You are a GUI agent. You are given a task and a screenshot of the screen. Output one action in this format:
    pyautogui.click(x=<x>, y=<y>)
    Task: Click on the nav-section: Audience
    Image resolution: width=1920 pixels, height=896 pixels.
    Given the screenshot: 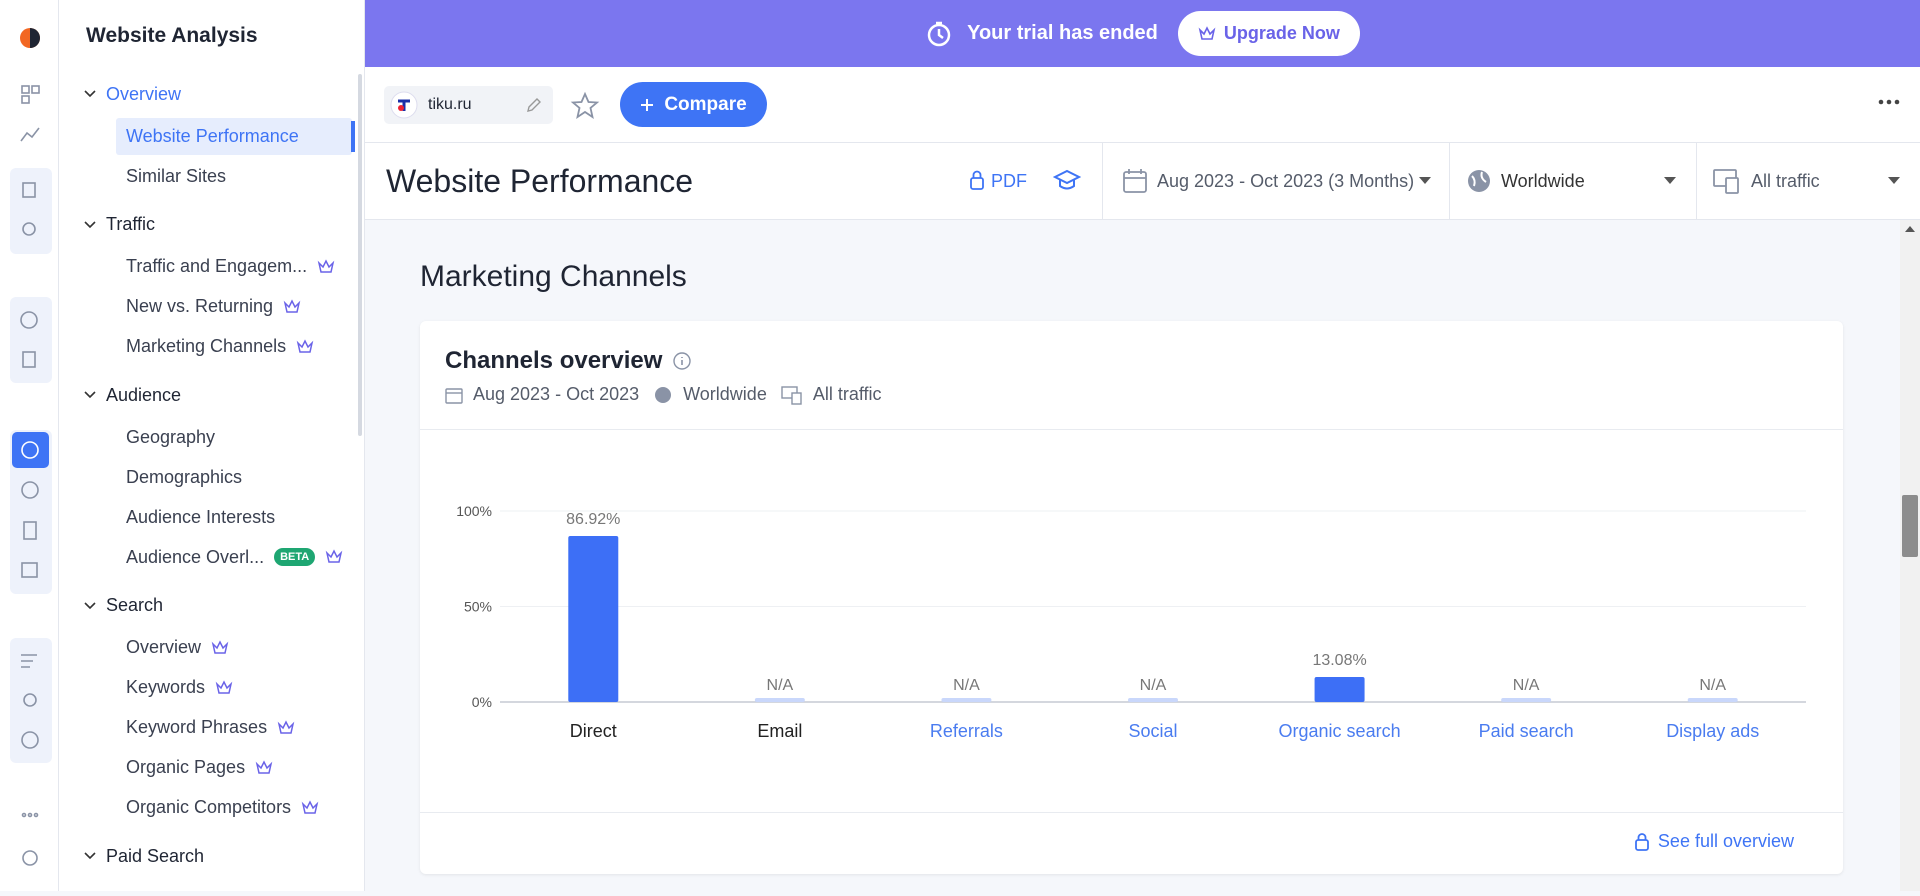 What is the action you would take?
    pyautogui.click(x=132, y=395)
    